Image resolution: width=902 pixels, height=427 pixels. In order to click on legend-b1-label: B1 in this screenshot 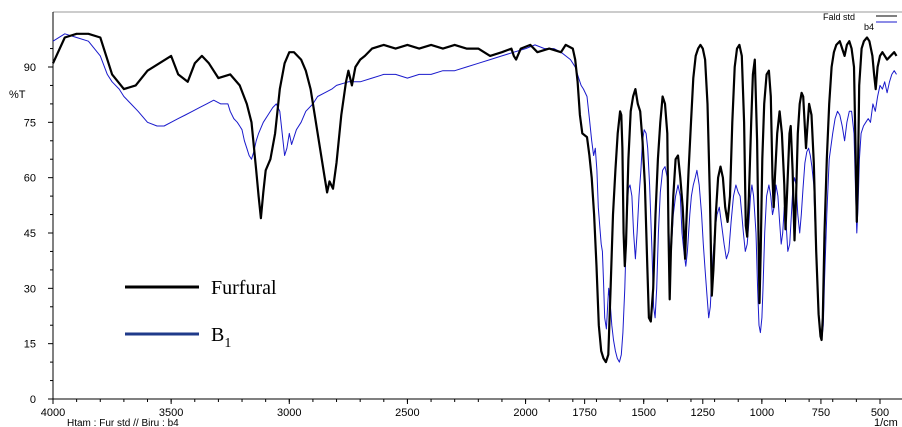, I will do `click(221, 337)`.